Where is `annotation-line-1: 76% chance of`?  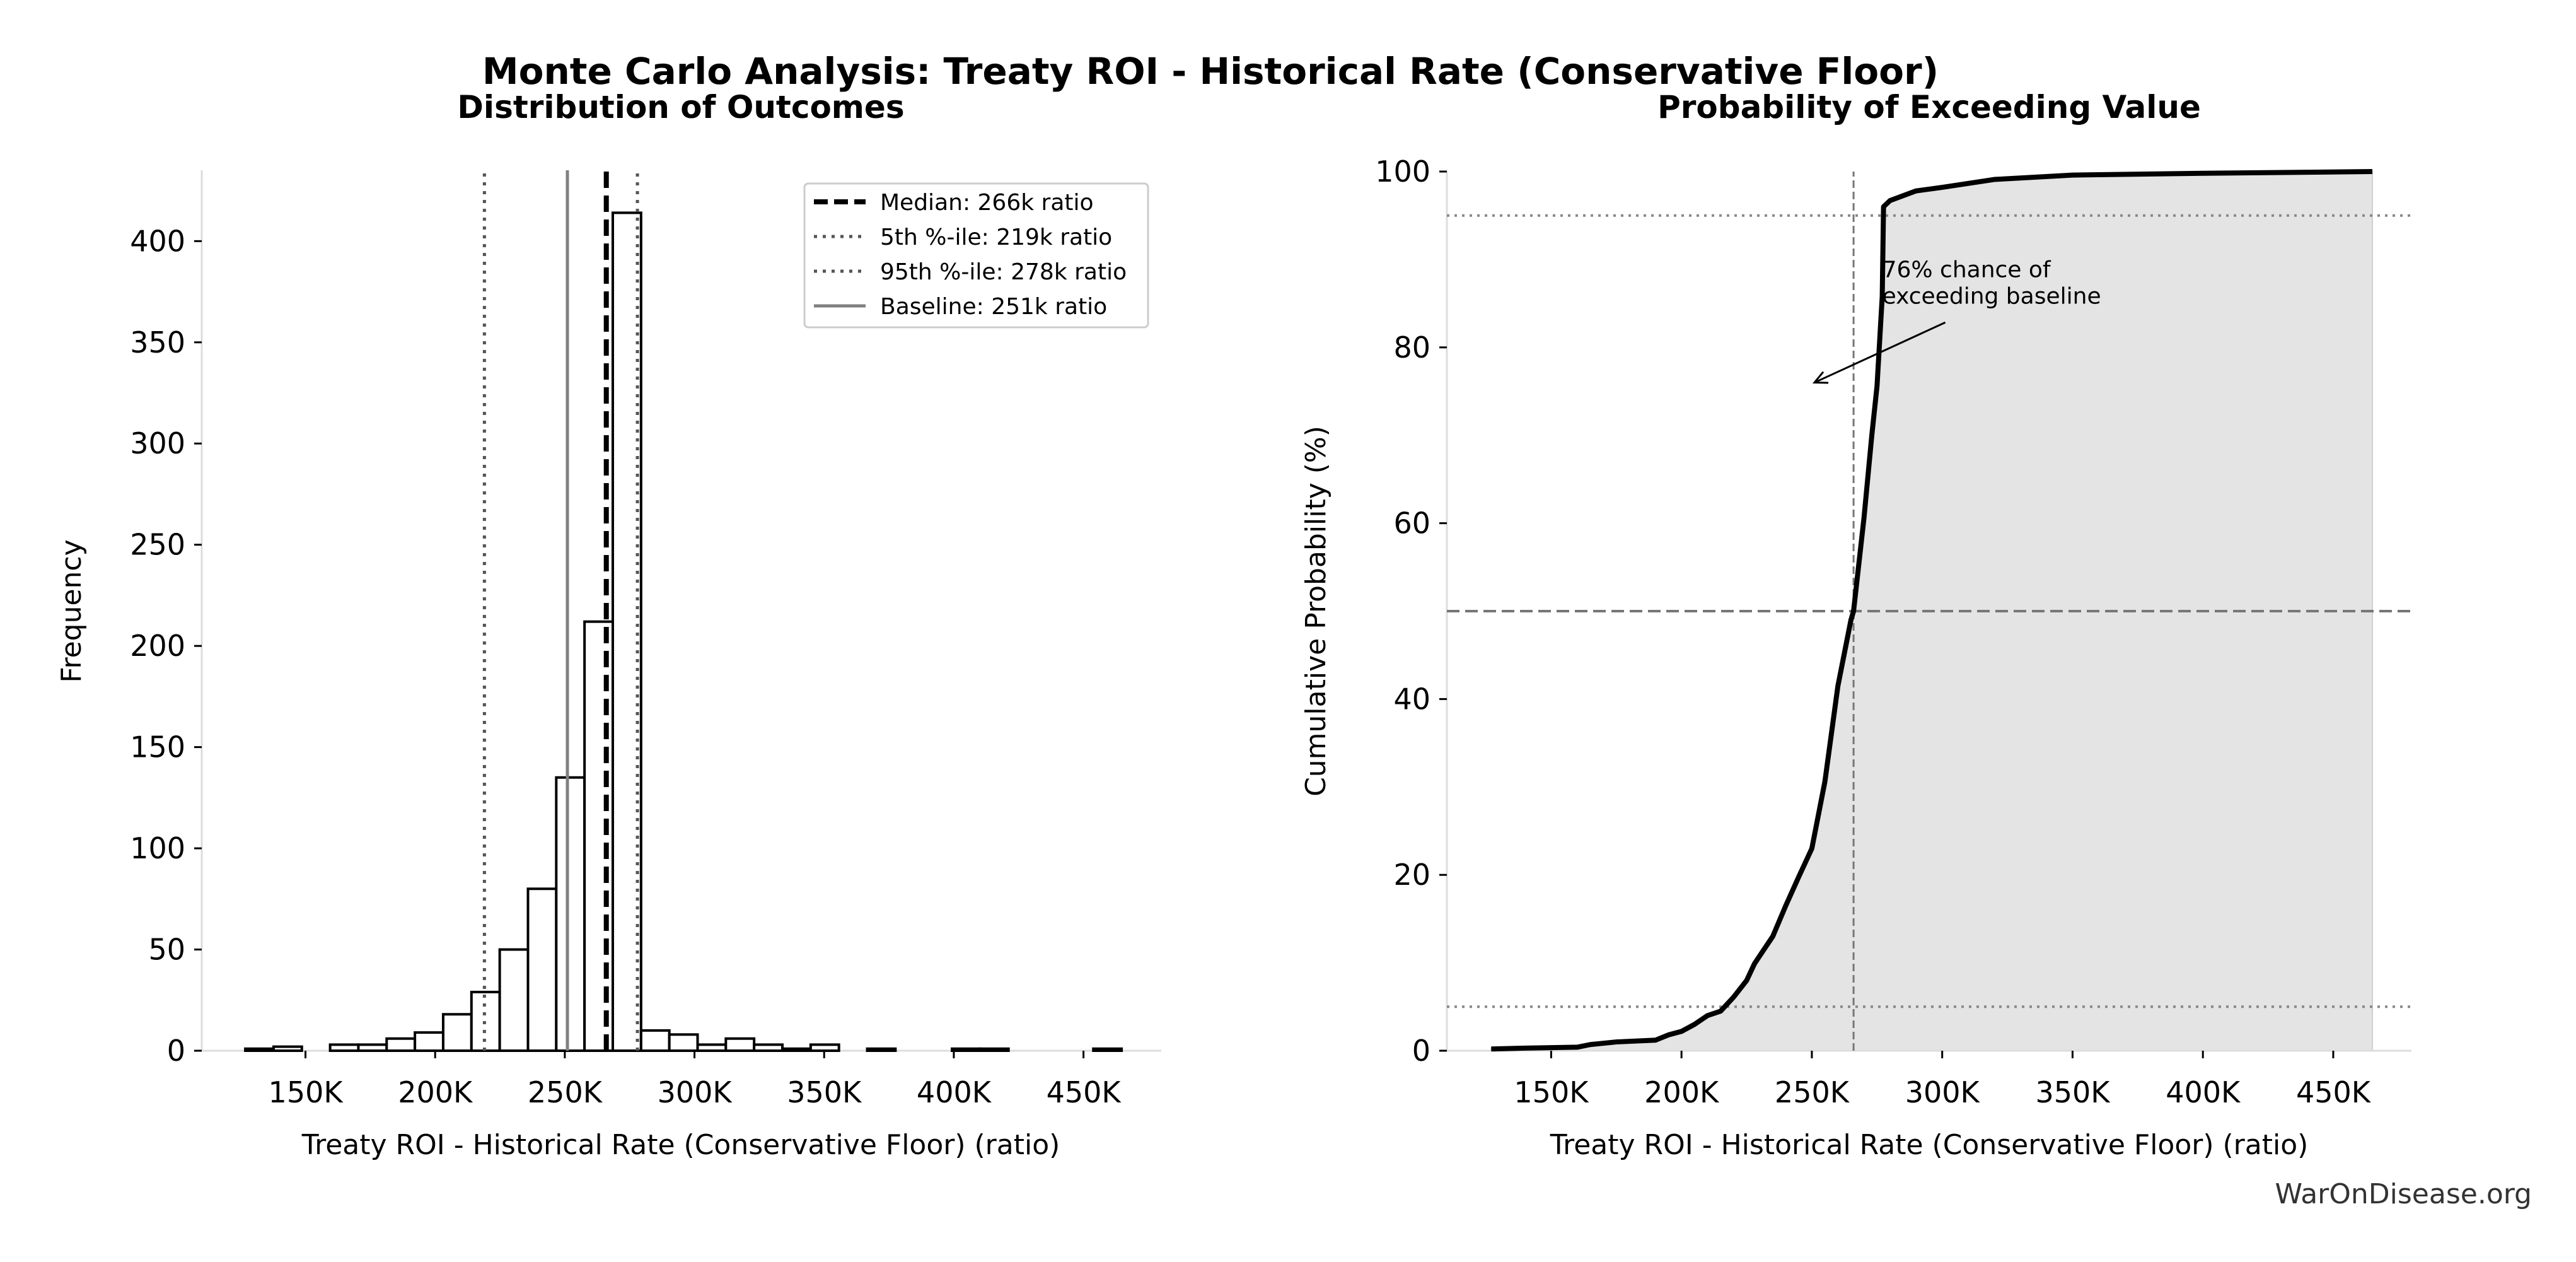
annotation-line-1: 76% chance of is located at coordinates (1967, 270).